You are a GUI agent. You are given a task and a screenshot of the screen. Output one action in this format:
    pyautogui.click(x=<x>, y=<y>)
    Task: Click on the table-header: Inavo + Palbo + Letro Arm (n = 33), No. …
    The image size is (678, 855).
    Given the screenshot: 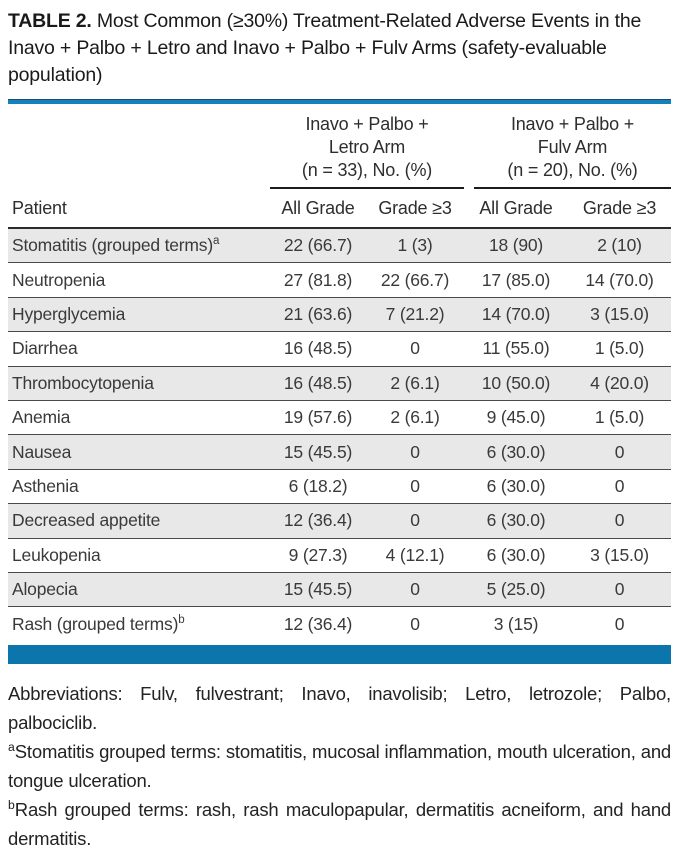 What is the action you would take?
    pyautogui.click(x=339, y=171)
    